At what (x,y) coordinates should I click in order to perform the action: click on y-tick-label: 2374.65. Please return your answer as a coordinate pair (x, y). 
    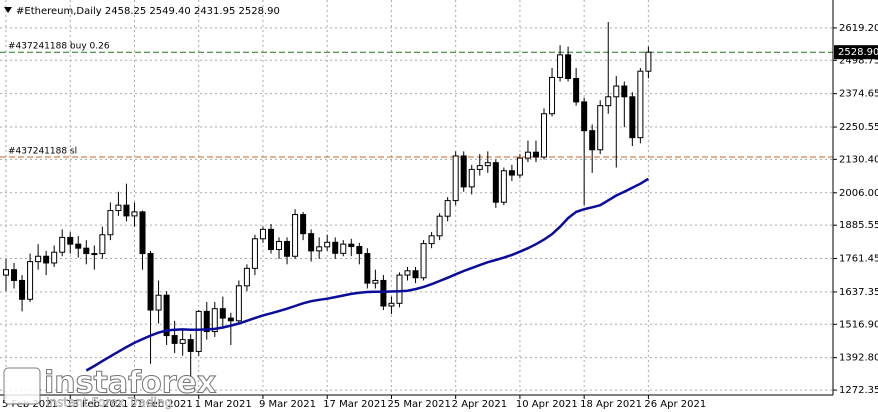
    Looking at the image, I should click on (858, 94).